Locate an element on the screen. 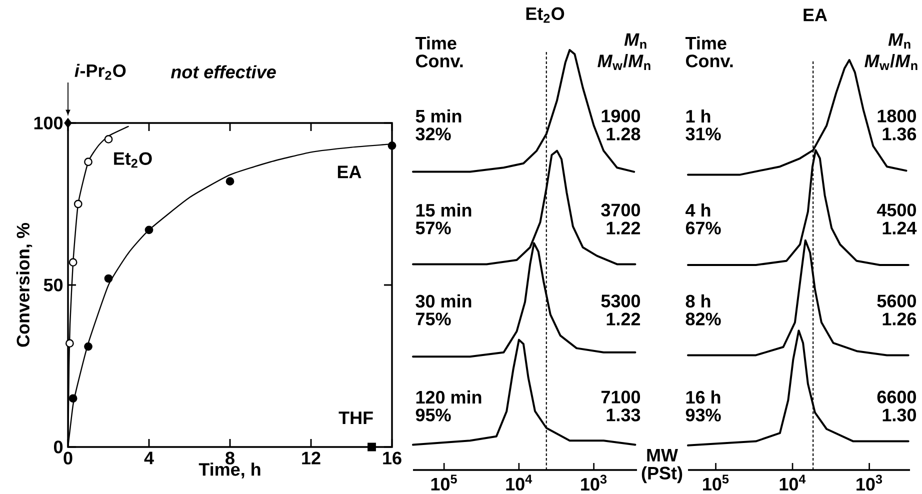  chart-title: EA is located at coordinates (816, 15).